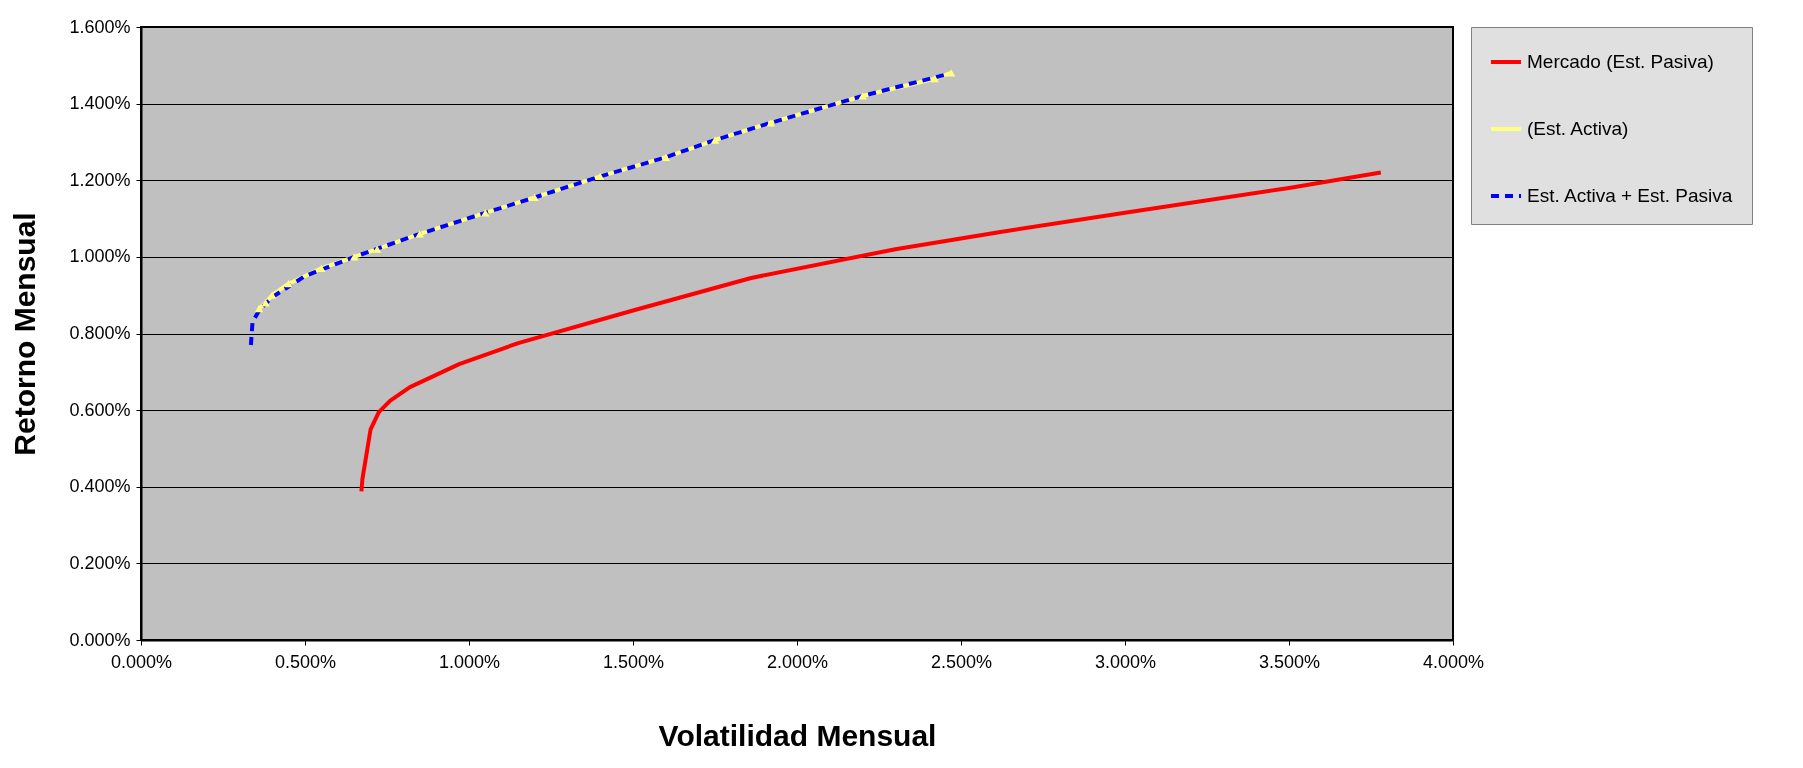  Describe the element at coordinates (1620, 61) in the screenshot. I see `legend-label: Mercado (Est. Pasiva)` at that location.